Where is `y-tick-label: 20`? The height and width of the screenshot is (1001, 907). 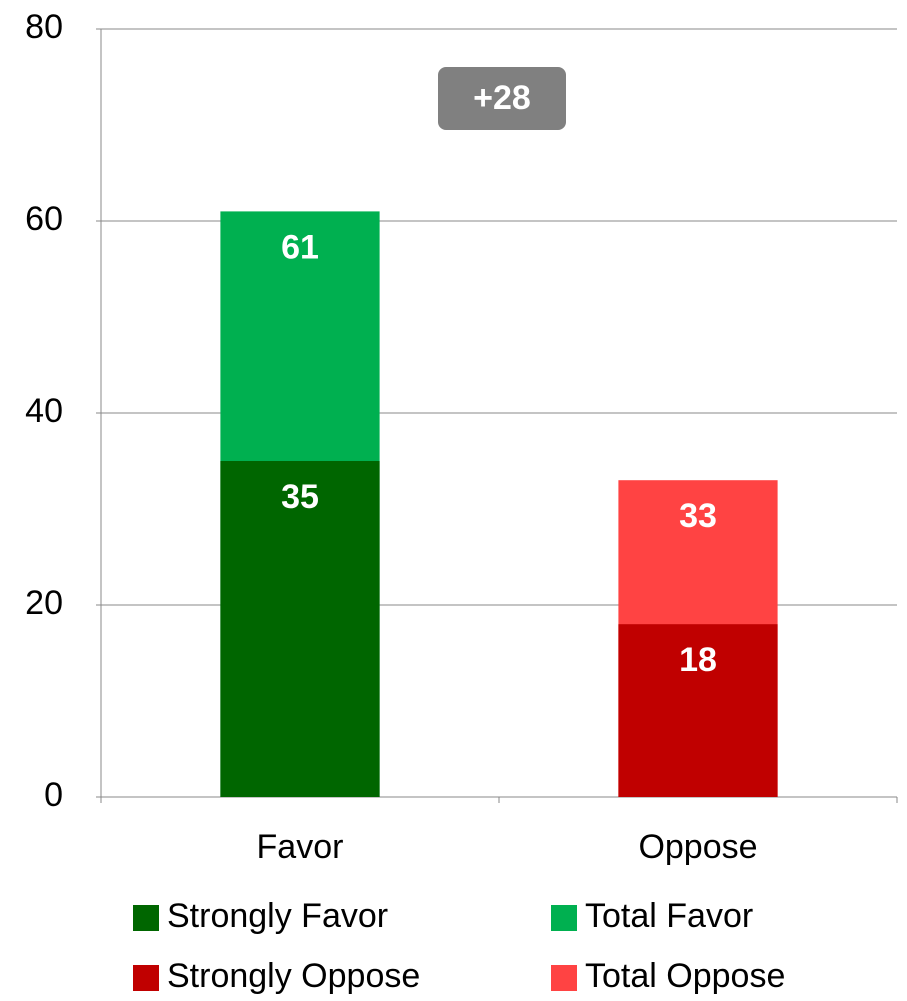
y-tick-label: 20 is located at coordinates (44, 603).